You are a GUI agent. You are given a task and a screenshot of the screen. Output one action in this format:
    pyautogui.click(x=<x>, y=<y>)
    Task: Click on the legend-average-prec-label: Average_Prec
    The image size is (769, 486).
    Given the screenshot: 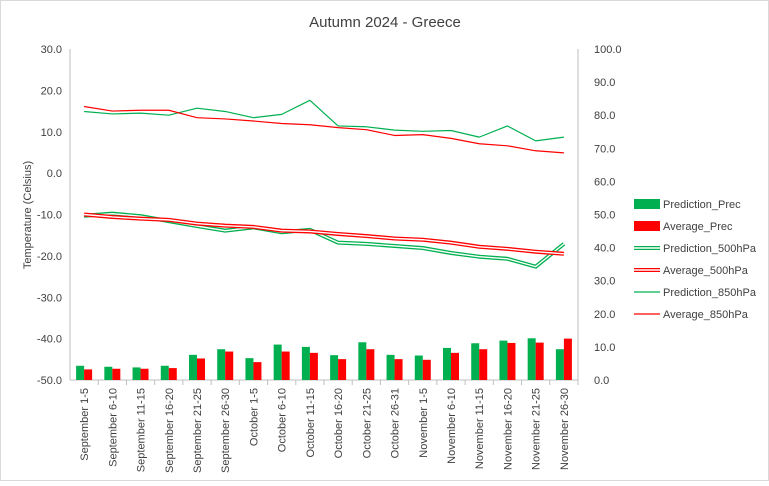 What is the action you would take?
    pyautogui.click(x=698, y=227)
    